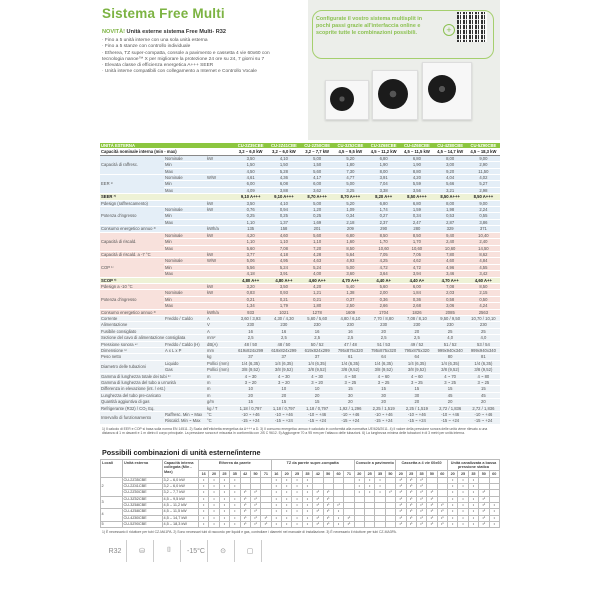 The image size is (600, 600). What do you see at coordinates (300, 332) in the screenshot?
I see `table-row: Fusibile consigliato A 16 16 16 16 20 20 25 25` at bounding box center [300, 332].